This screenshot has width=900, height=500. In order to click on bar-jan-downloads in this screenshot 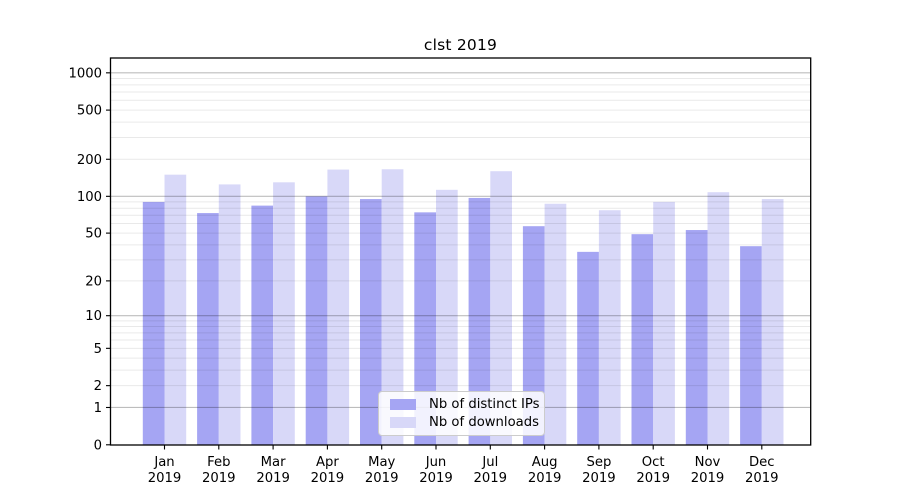, I will do `click(175, 309)`.